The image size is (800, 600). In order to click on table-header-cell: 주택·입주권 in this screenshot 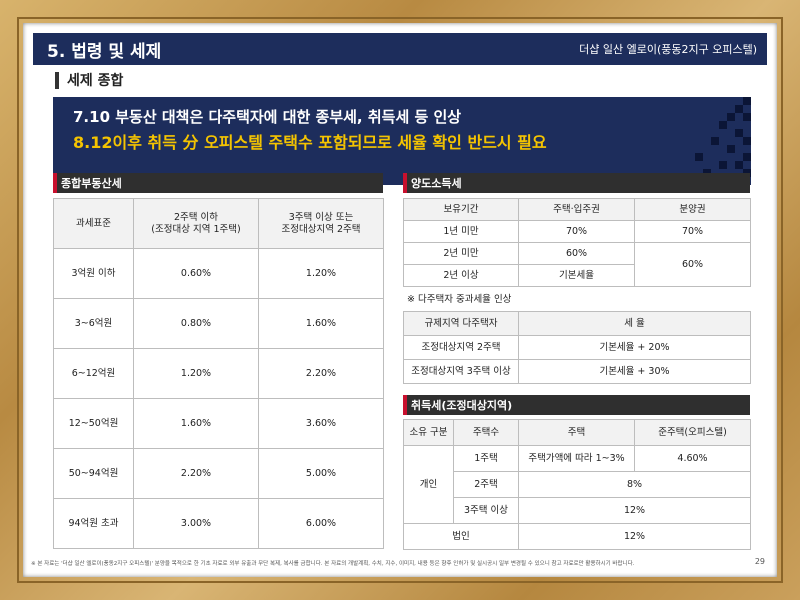, I will do `click(576, 209)`.